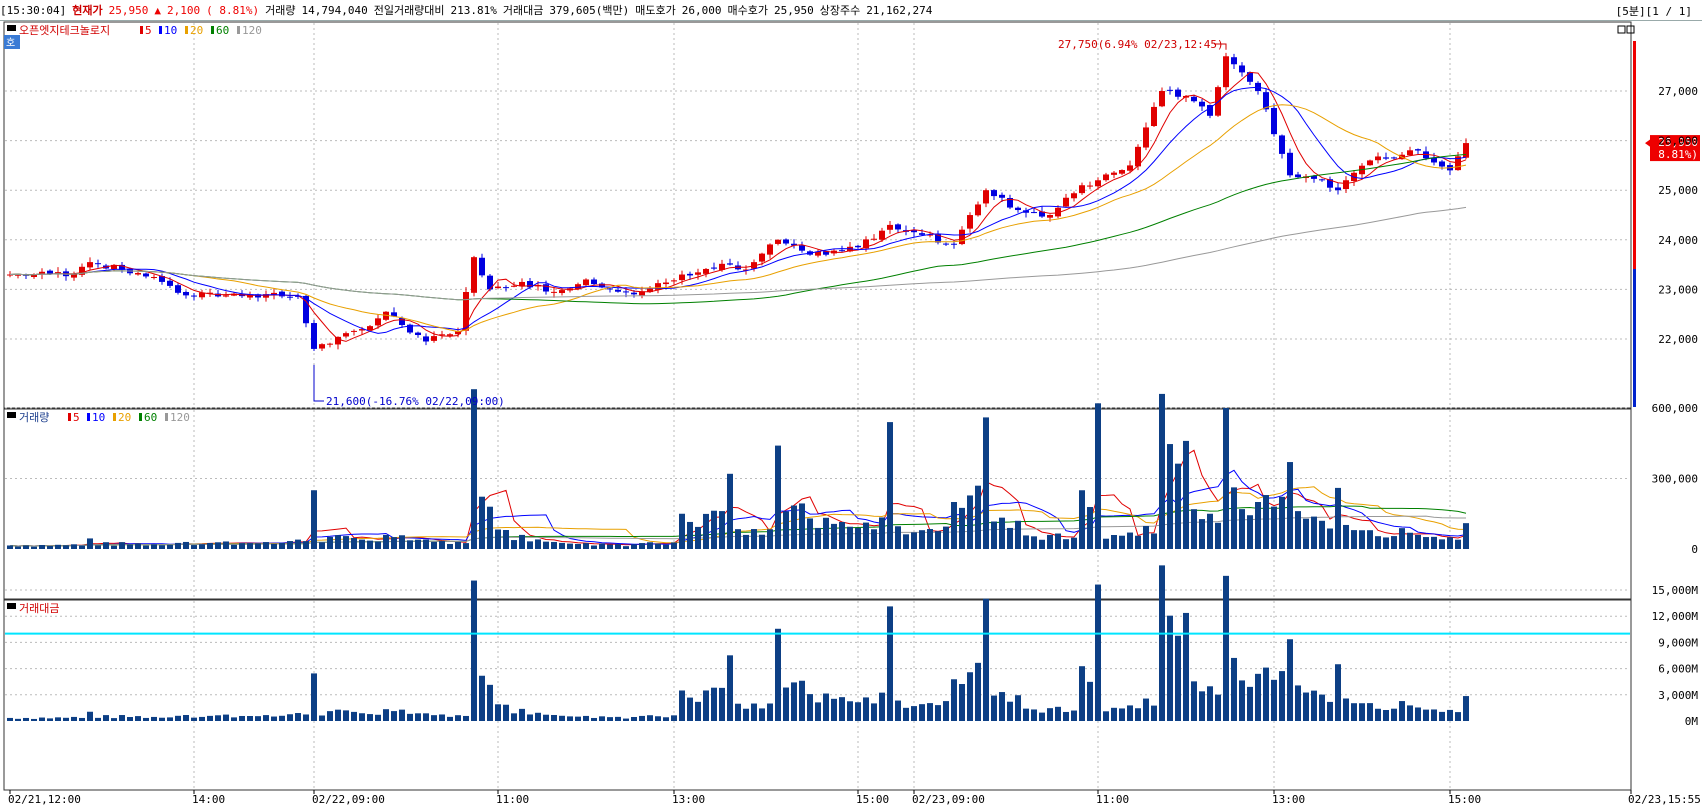 This screenshot has width=1702, height=807. What do you see at coordinates (1634, 158) in the screenshot?
I see `price-range-bar-red` at bounding box center [1634, 158].